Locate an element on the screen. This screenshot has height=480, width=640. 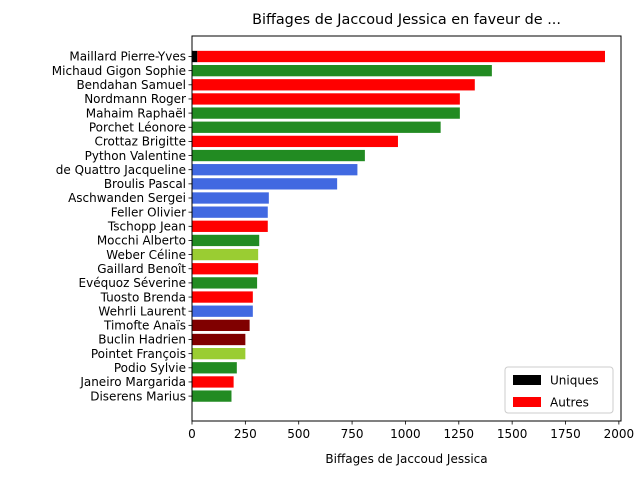
y-tick-label: Mahaim Raphaël is located at coordinates (136, 113).